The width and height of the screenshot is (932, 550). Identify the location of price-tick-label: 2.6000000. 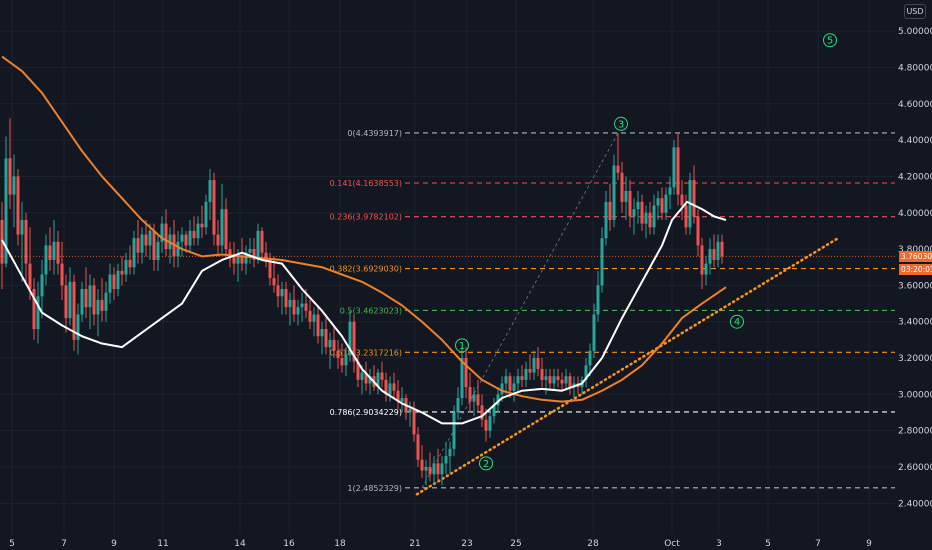
(915, 468).